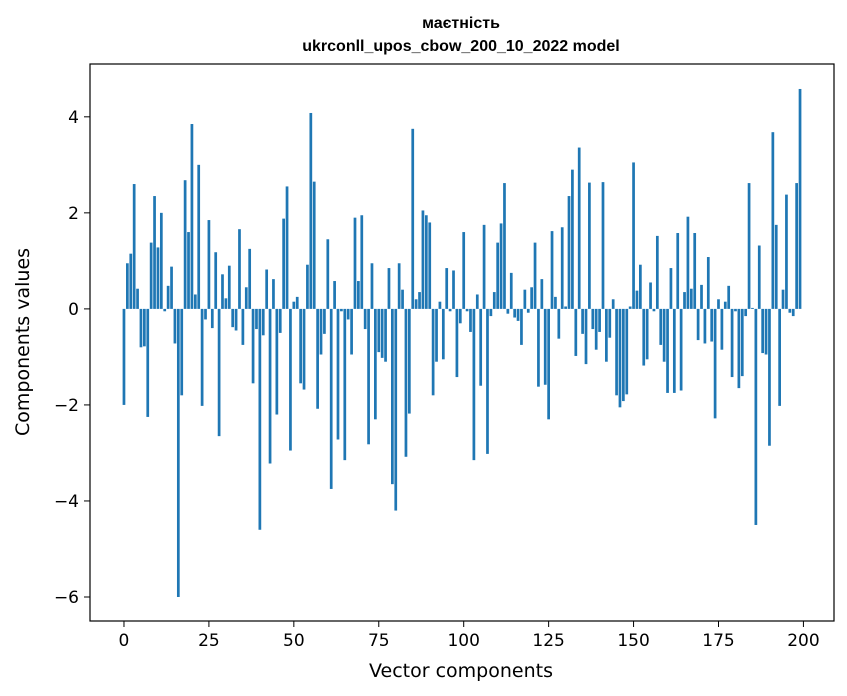 The image size is (847, 696). I want to click on y-tick-label: 0, so click(73, 310).